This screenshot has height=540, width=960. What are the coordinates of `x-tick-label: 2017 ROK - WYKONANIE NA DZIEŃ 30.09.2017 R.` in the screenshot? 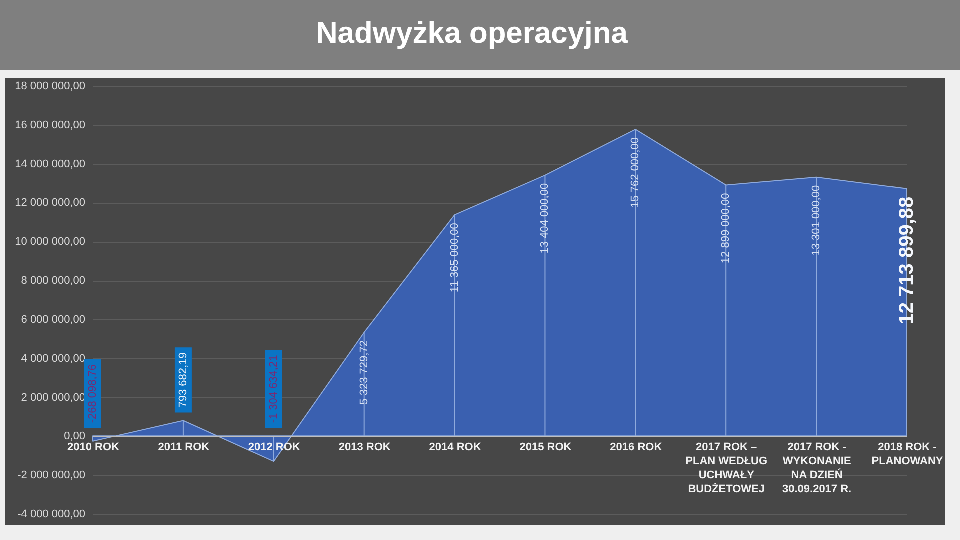 It's located at (817, 469).